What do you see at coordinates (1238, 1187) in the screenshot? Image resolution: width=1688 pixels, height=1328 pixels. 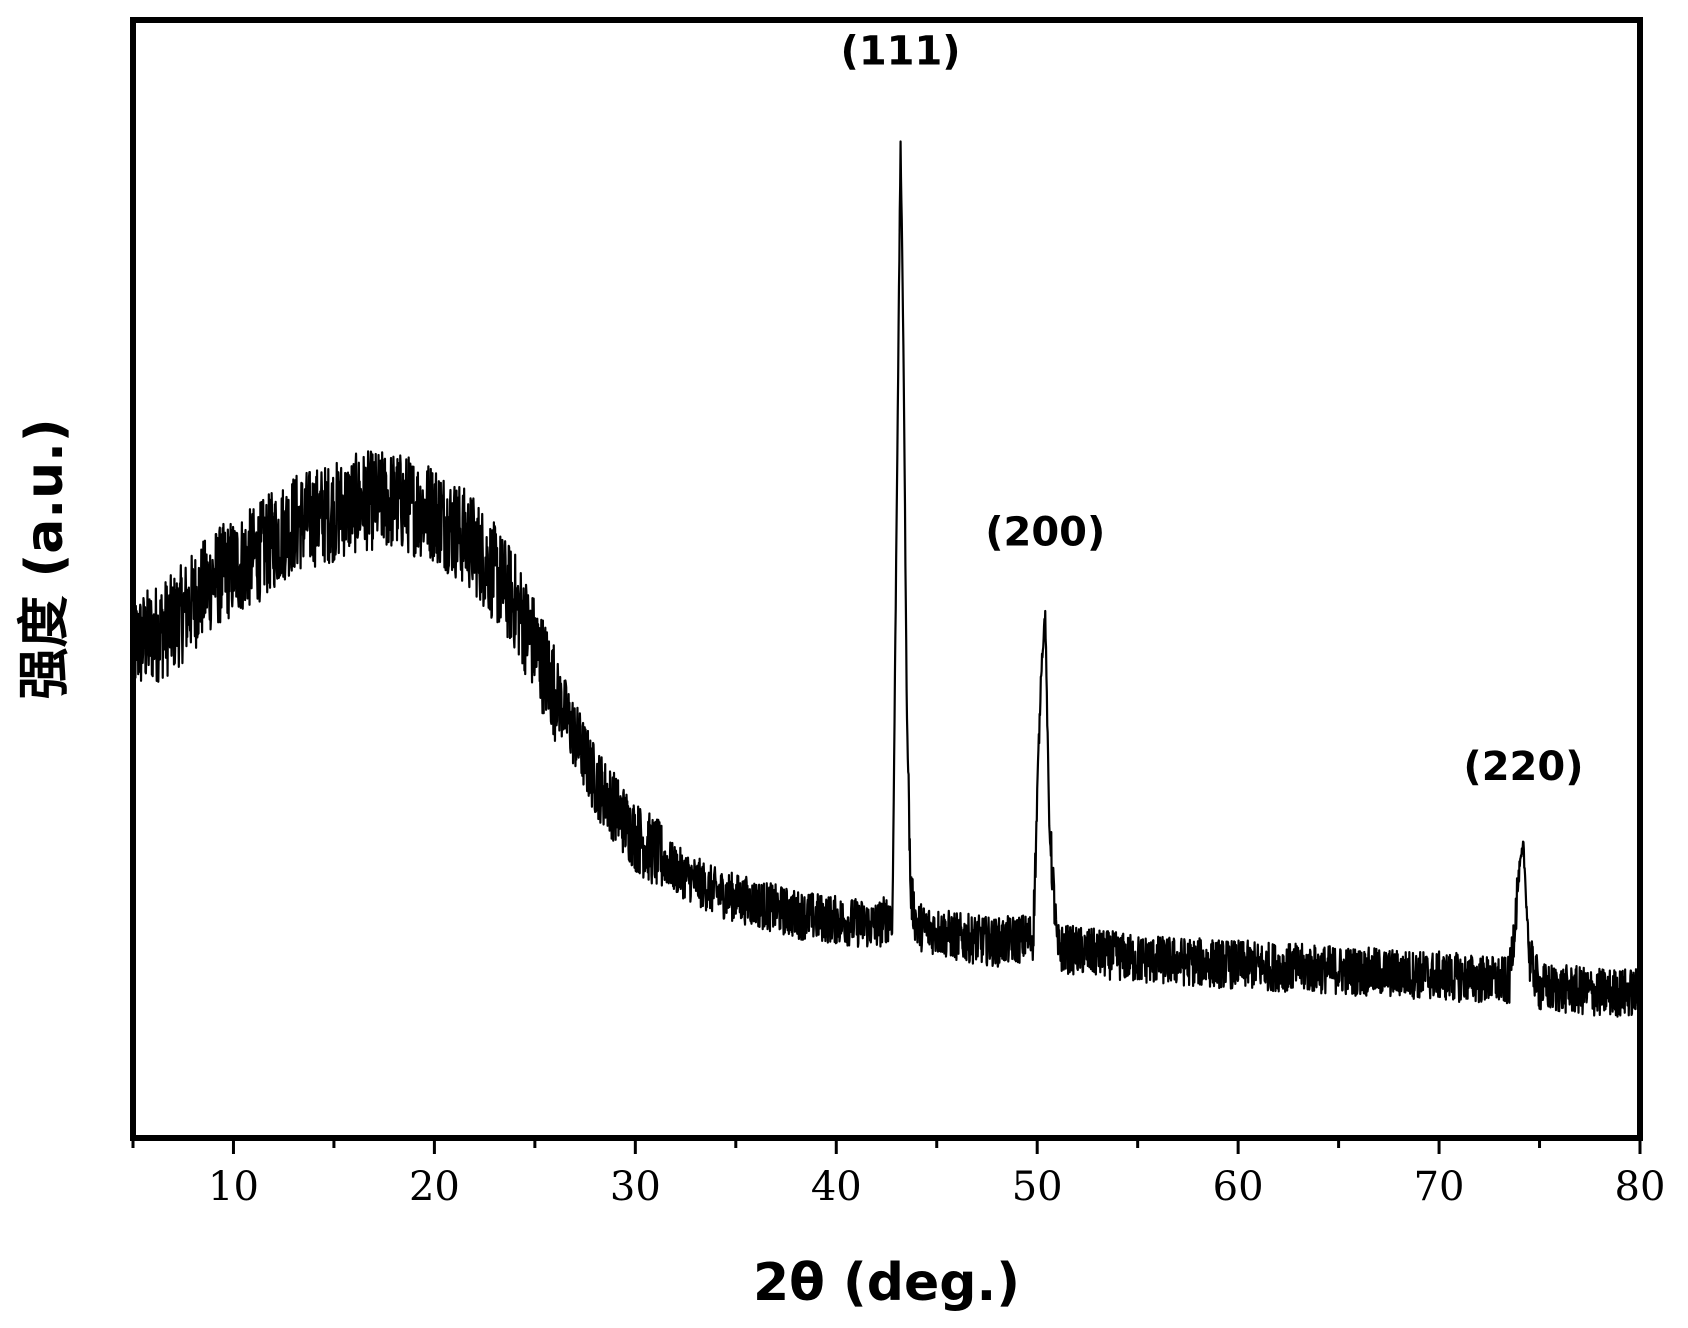 I see `x-tick-label: 60` at bounding box center [1238, 1187].